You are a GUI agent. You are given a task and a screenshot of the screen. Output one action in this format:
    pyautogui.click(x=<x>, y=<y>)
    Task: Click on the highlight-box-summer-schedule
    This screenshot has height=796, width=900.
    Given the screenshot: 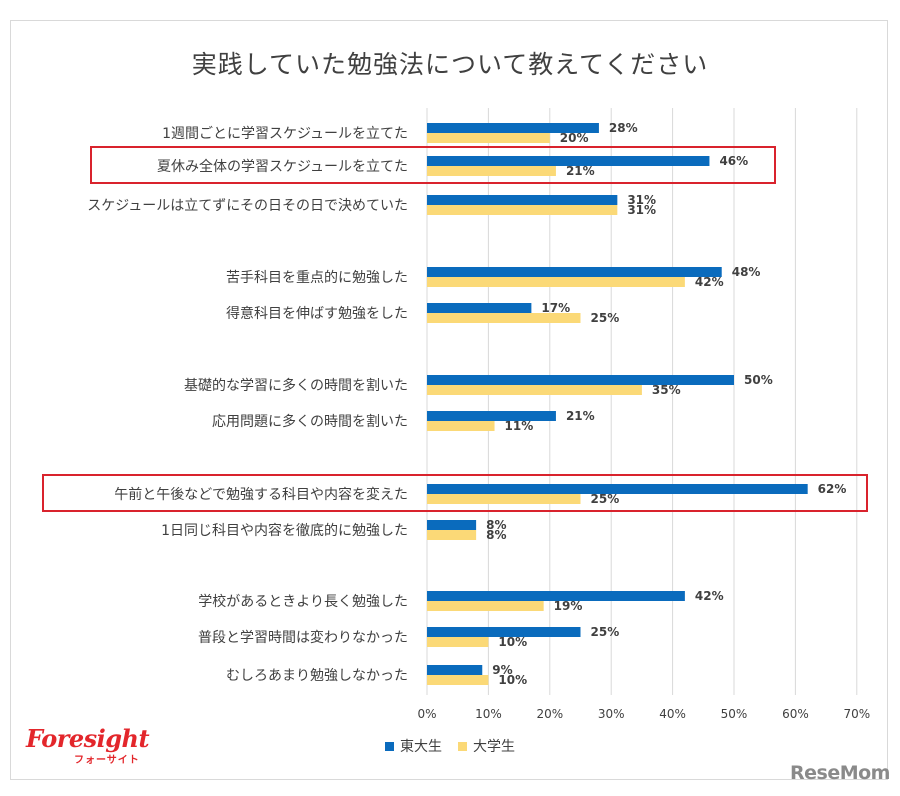 What is the action you would take?
    pyautogui.click(x=433, y=165)
    